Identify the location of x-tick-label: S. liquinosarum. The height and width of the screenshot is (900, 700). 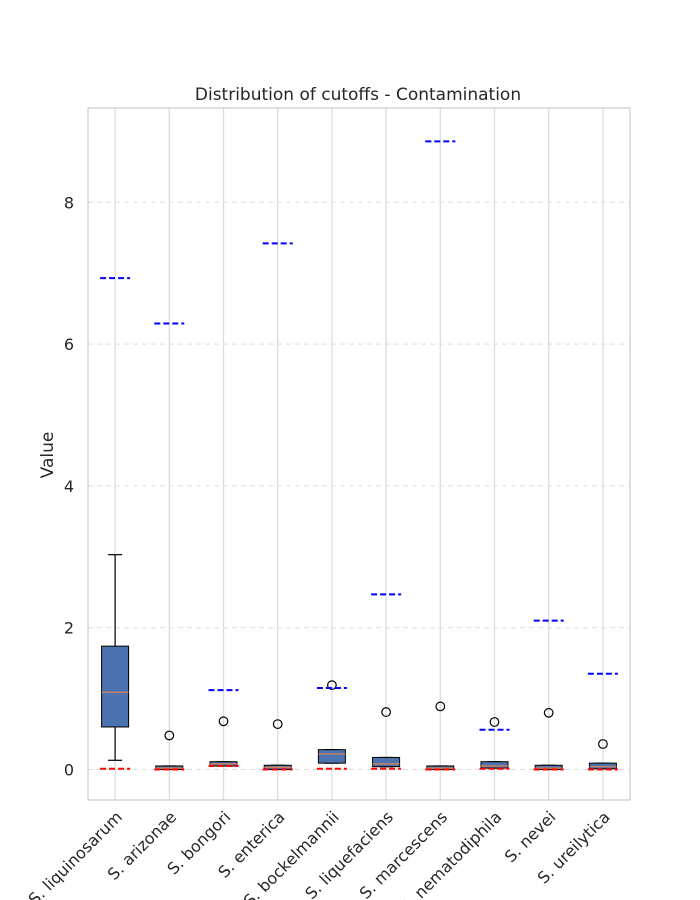
(75, 853).